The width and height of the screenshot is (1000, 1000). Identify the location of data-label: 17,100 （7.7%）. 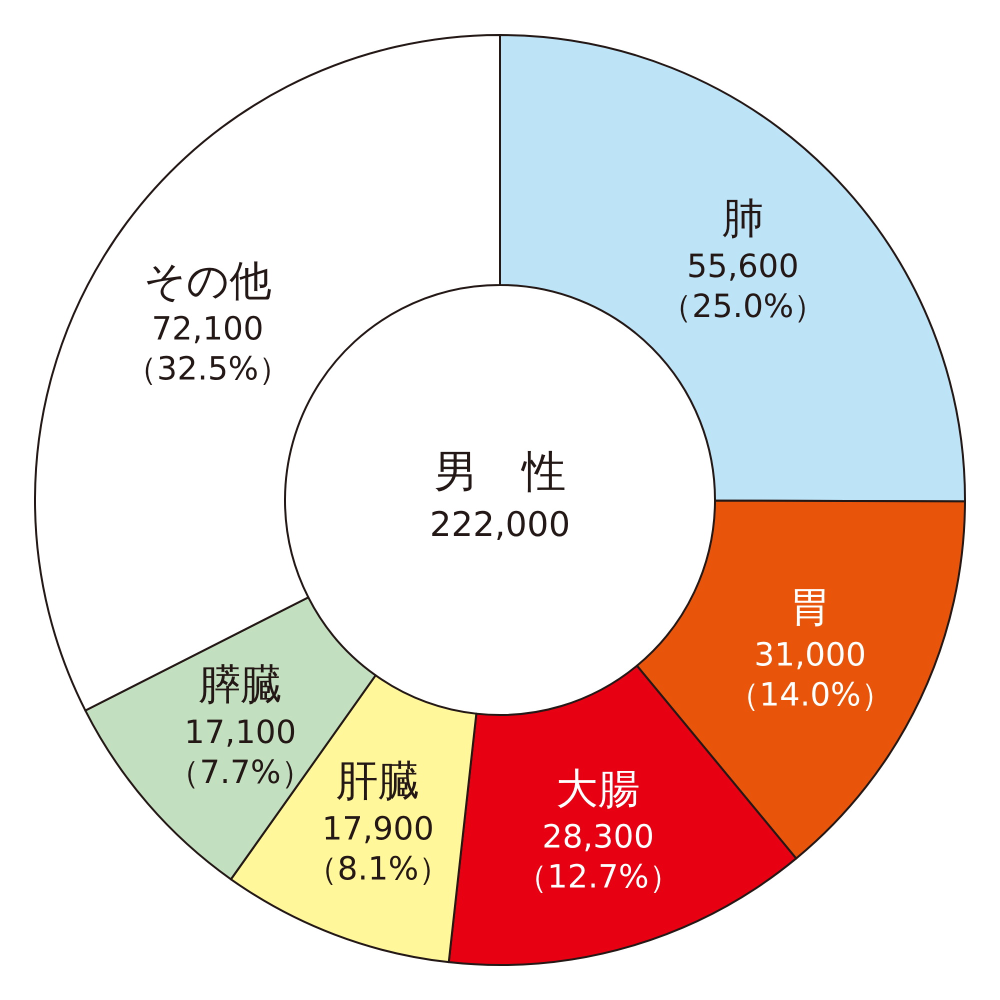
(240, 752).